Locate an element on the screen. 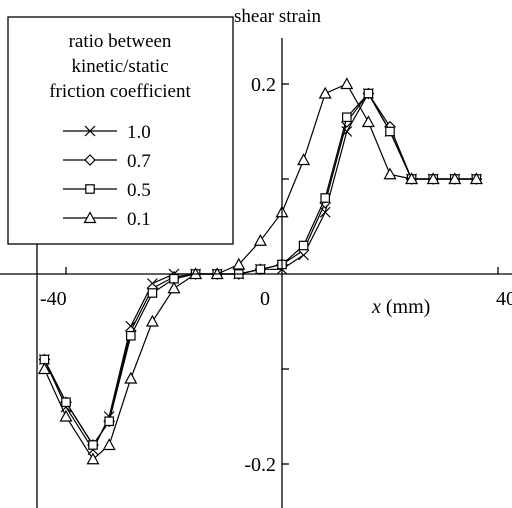 This screenshot has width=512, height=508. legend-label: 0.7 is located at coordinates (139, 161).